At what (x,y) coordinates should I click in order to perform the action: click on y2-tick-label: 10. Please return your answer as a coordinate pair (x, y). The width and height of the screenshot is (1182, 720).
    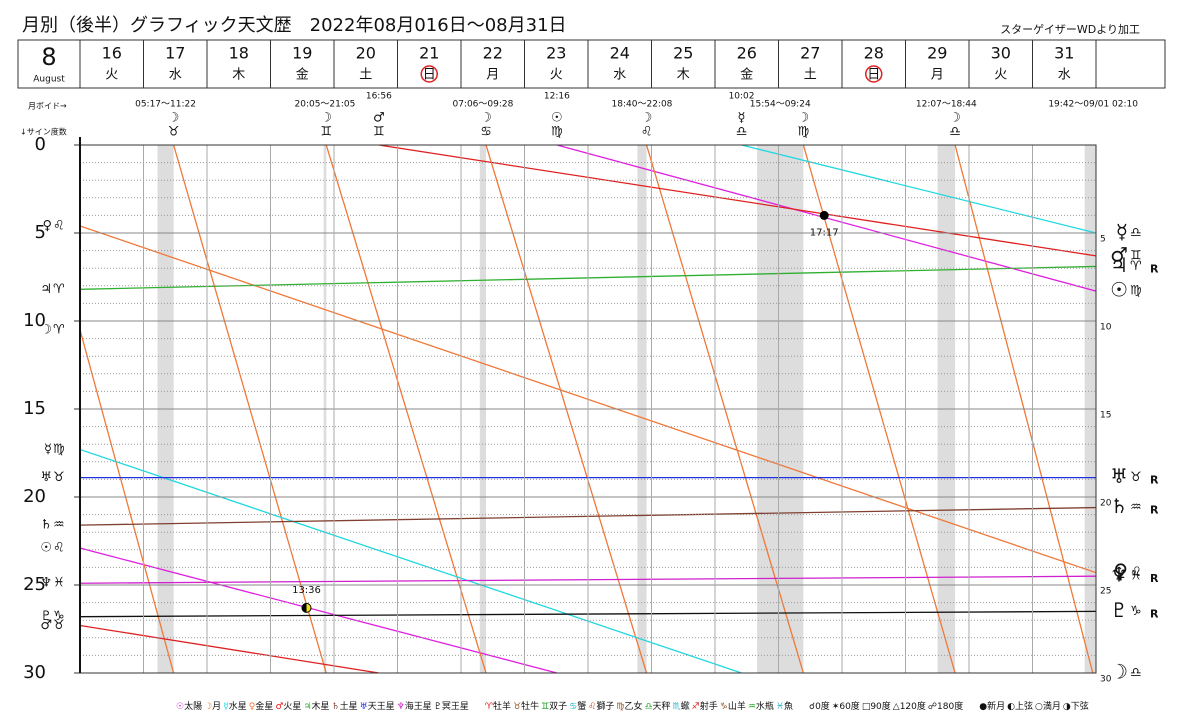
    Looking at the image, I should click on (1106, 328).